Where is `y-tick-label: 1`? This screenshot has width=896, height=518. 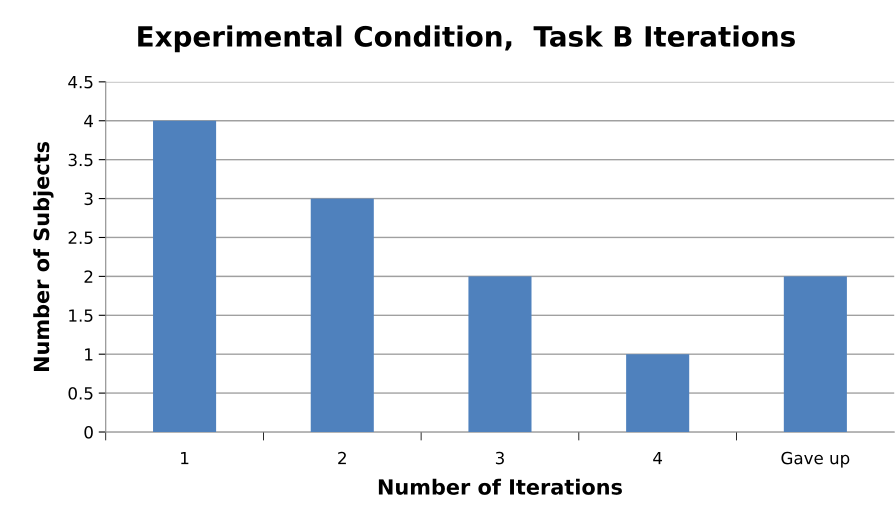
y-tick-label: 1 is located at coordinates (88, 354).